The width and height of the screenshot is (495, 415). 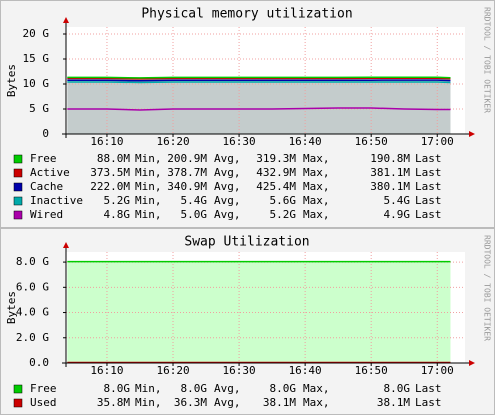 I want to click on legend-stat: 378.7M, so click(x=187, y=172).